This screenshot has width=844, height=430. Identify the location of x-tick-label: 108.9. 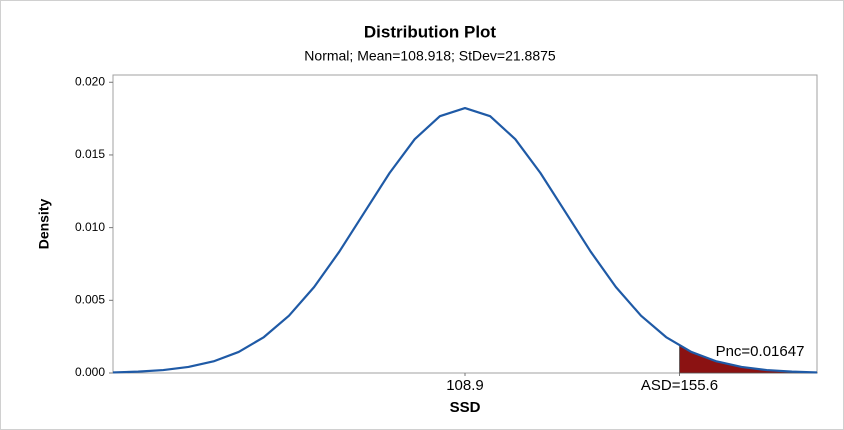
(465, 385).